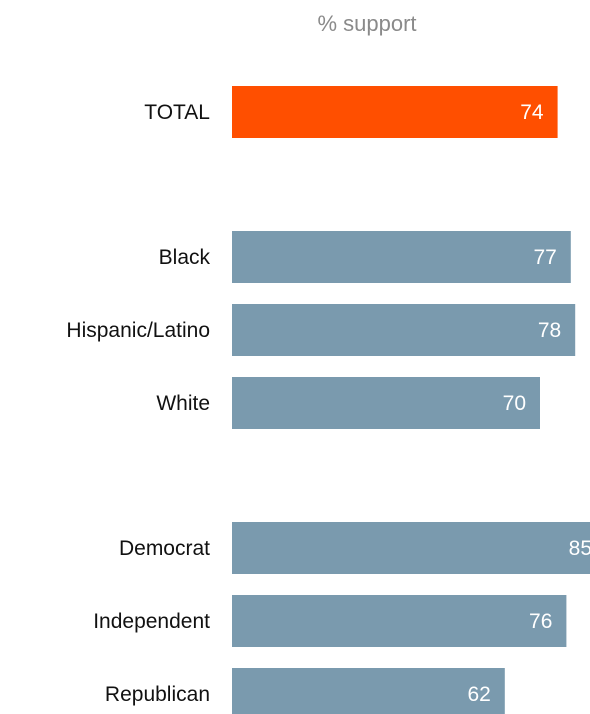 Image resolution: width=590 pixels, height=714 pixels. Describe the element at coordinates (514, 403) in the screenshot. I see `value-label-white: 70` at that location.